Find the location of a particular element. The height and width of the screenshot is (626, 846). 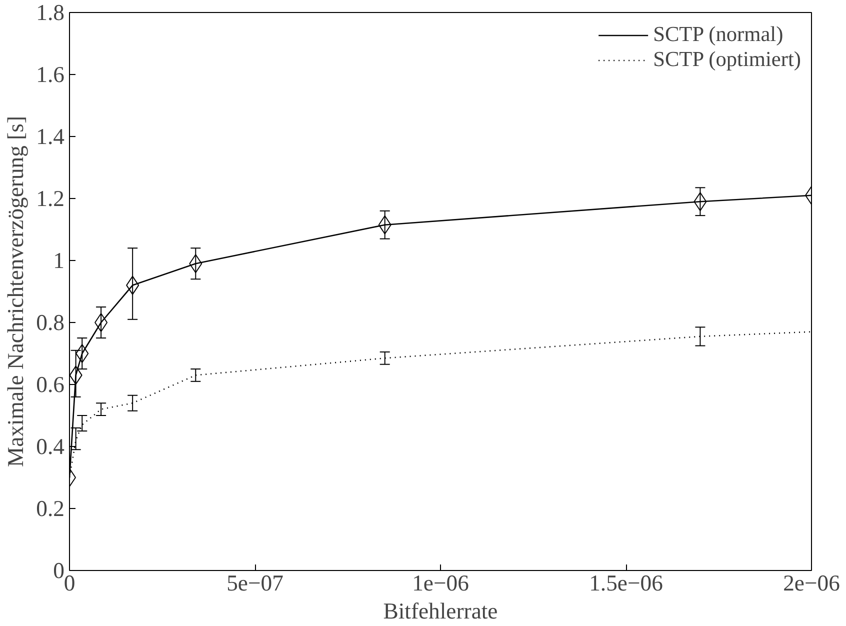

y-tick-label: 1.8 is located at coordinates (50, 12).